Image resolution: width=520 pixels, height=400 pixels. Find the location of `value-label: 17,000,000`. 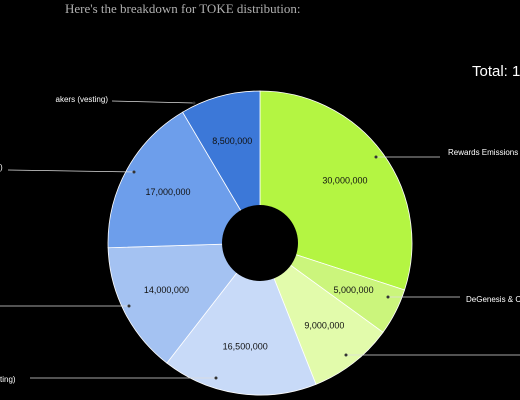

value-label: 17,000,000 is located at coordinates (167, 192).